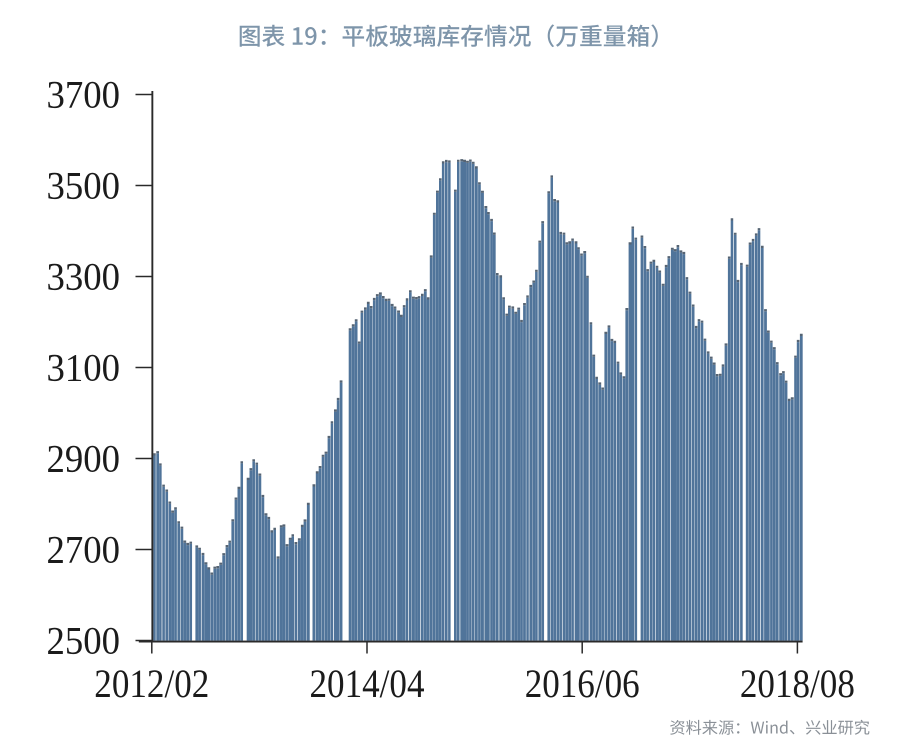  What do you see at coordinates (367, 683) in the screenshot?
I see `svg-text: 2014/04` at bounding box center [367, 683].